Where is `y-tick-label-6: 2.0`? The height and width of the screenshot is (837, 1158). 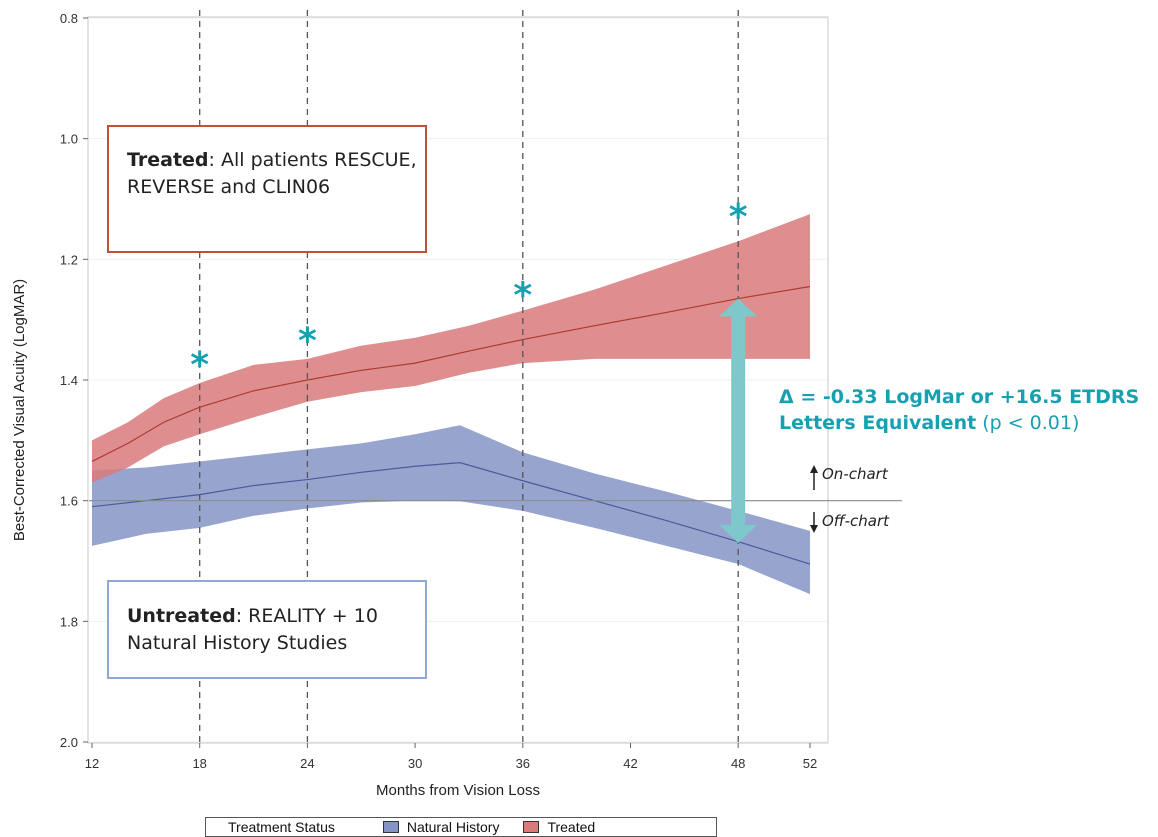
y-tick-label-6: 2.0 is located at coordinates (69, 742).